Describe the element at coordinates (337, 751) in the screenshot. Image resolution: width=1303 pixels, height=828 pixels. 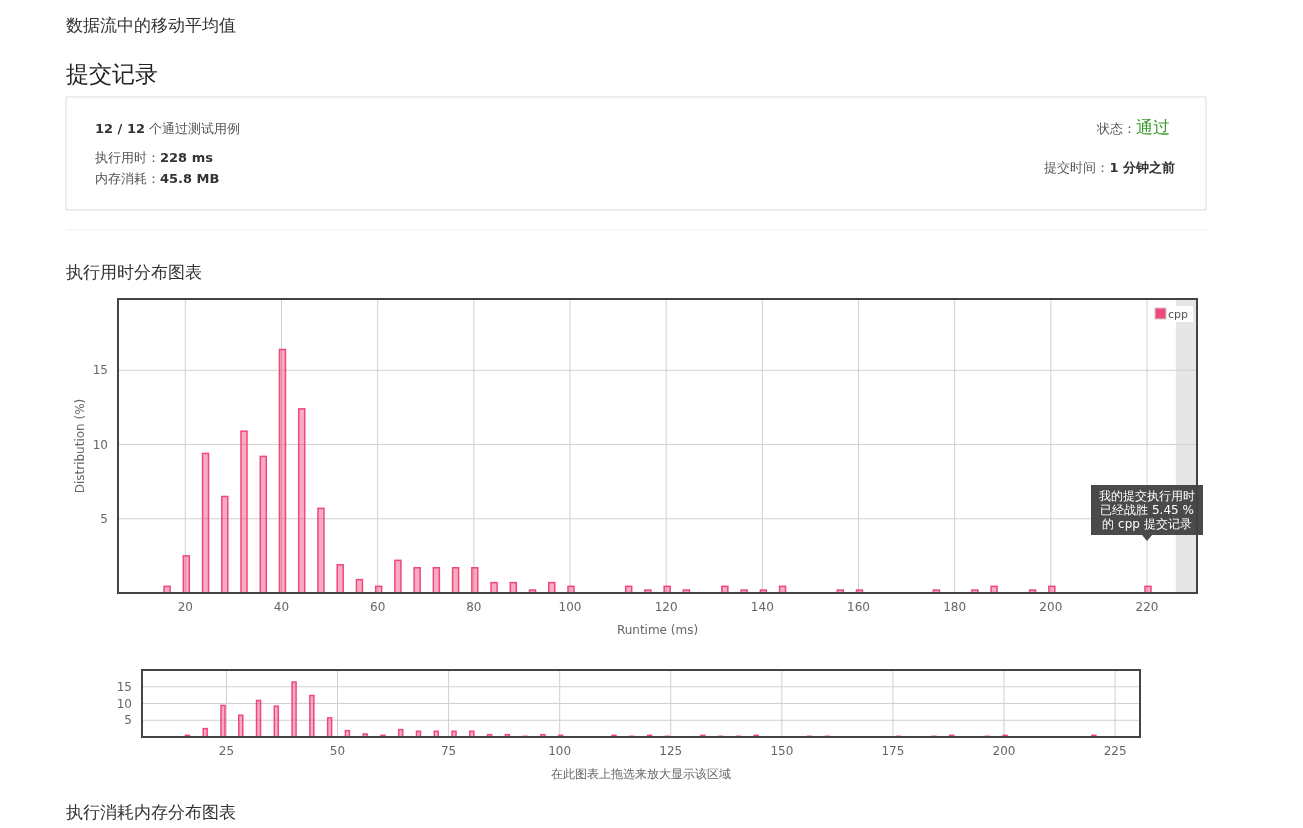
I see `x-tick-label: 50` at that location.